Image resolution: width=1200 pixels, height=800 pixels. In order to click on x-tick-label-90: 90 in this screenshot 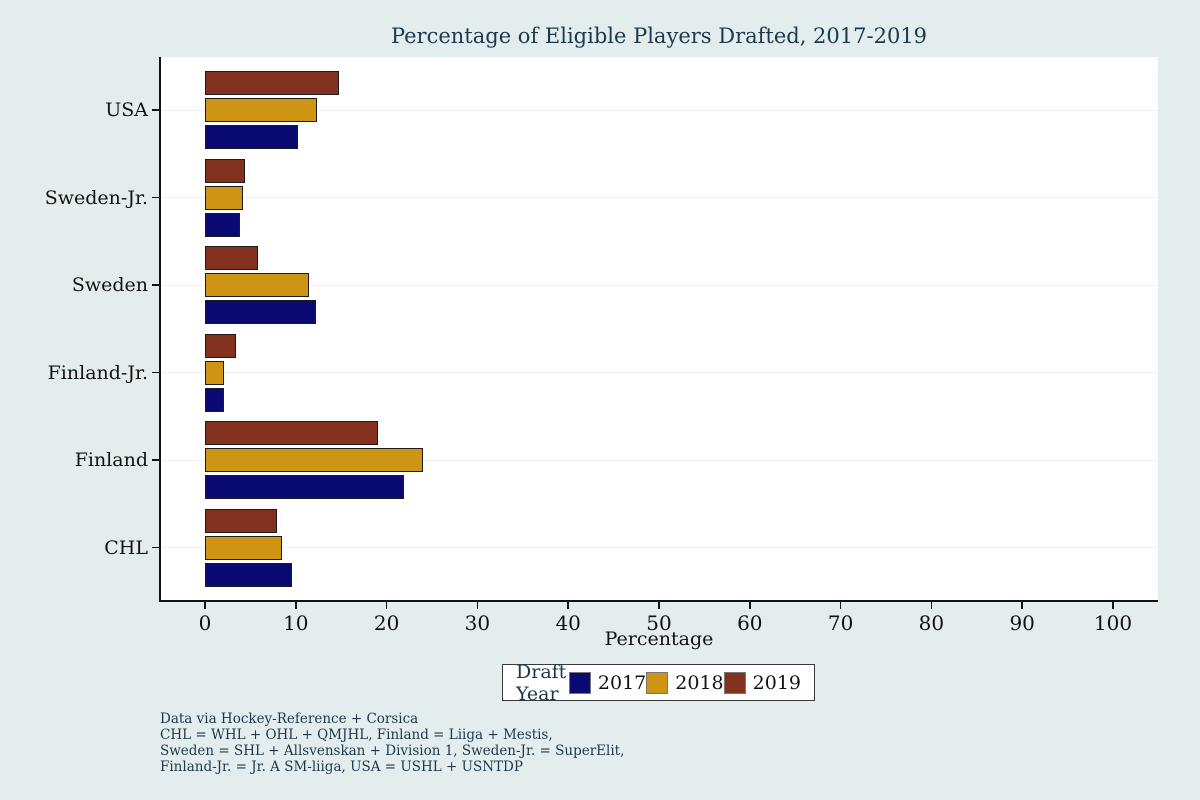, I will do `click(1022, 623)`.